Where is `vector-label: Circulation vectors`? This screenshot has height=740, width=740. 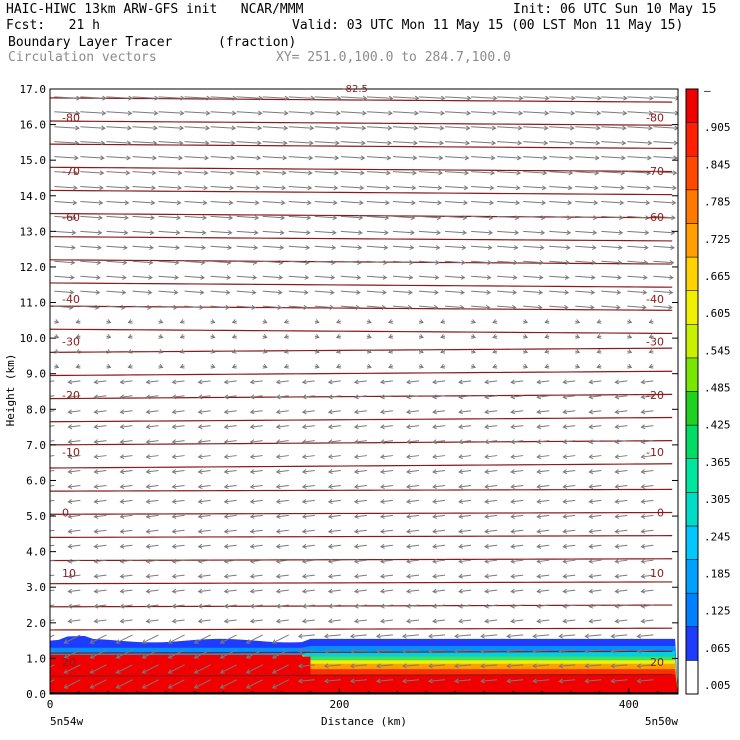
vector-label: Circulation vectors is located at coordinates (82, 57).